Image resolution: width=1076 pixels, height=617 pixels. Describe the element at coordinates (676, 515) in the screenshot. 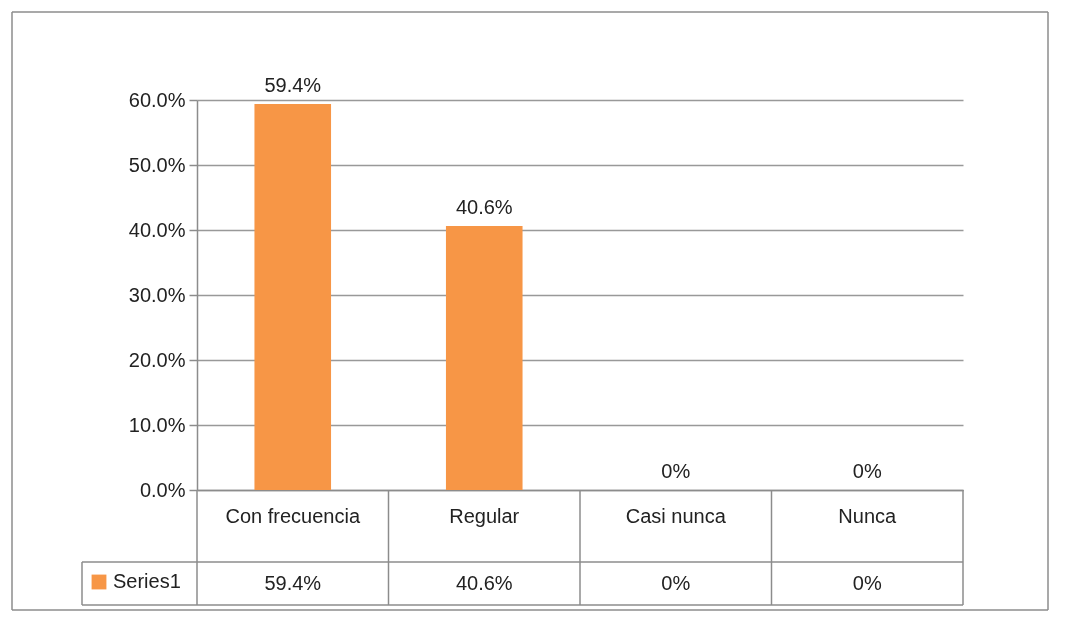

I see `x-tick-label: Casi nunca` at that location.